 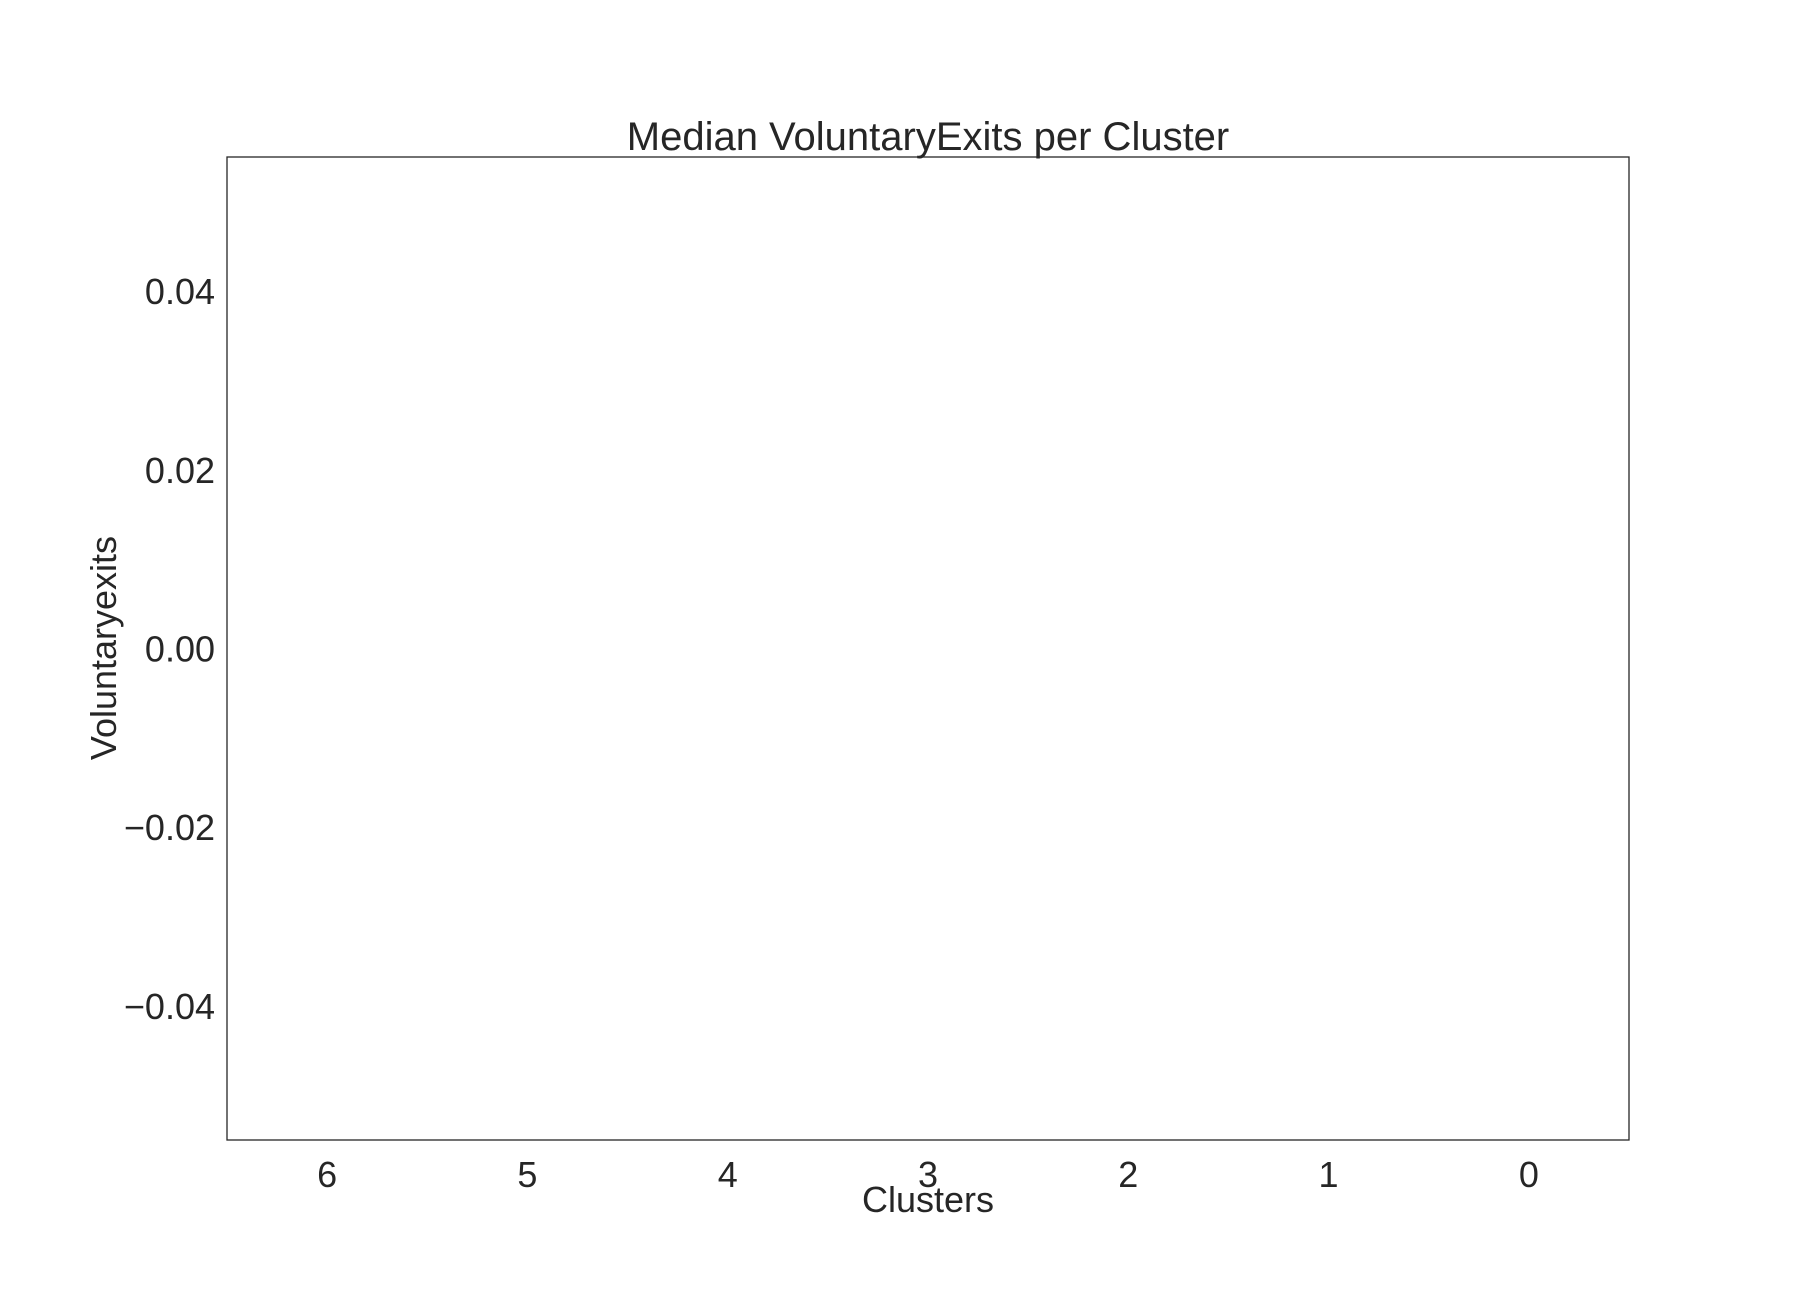 I want to click on x-tick-label: 0, so click(x=1529, y=1174).